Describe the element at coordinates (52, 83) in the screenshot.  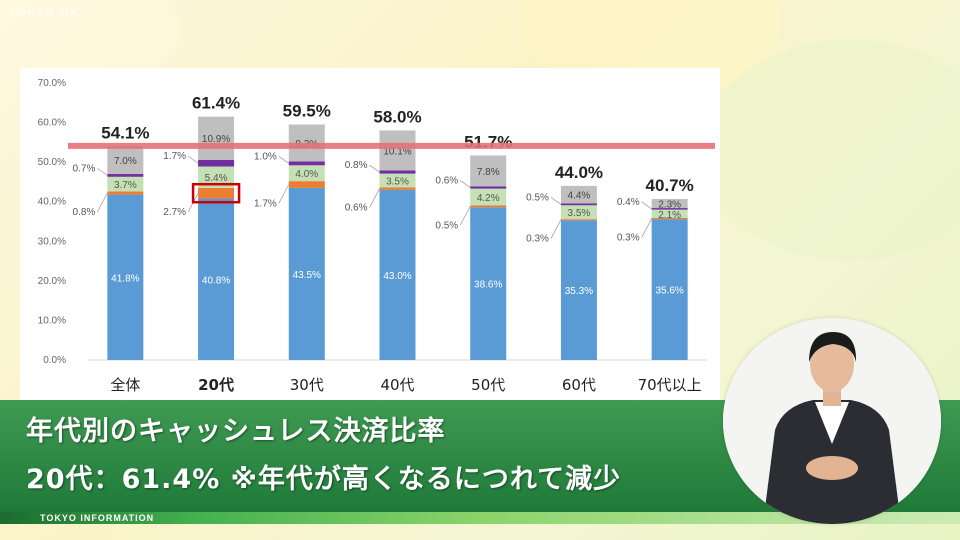
I see `y-tick-label: 70.0%` at that location.